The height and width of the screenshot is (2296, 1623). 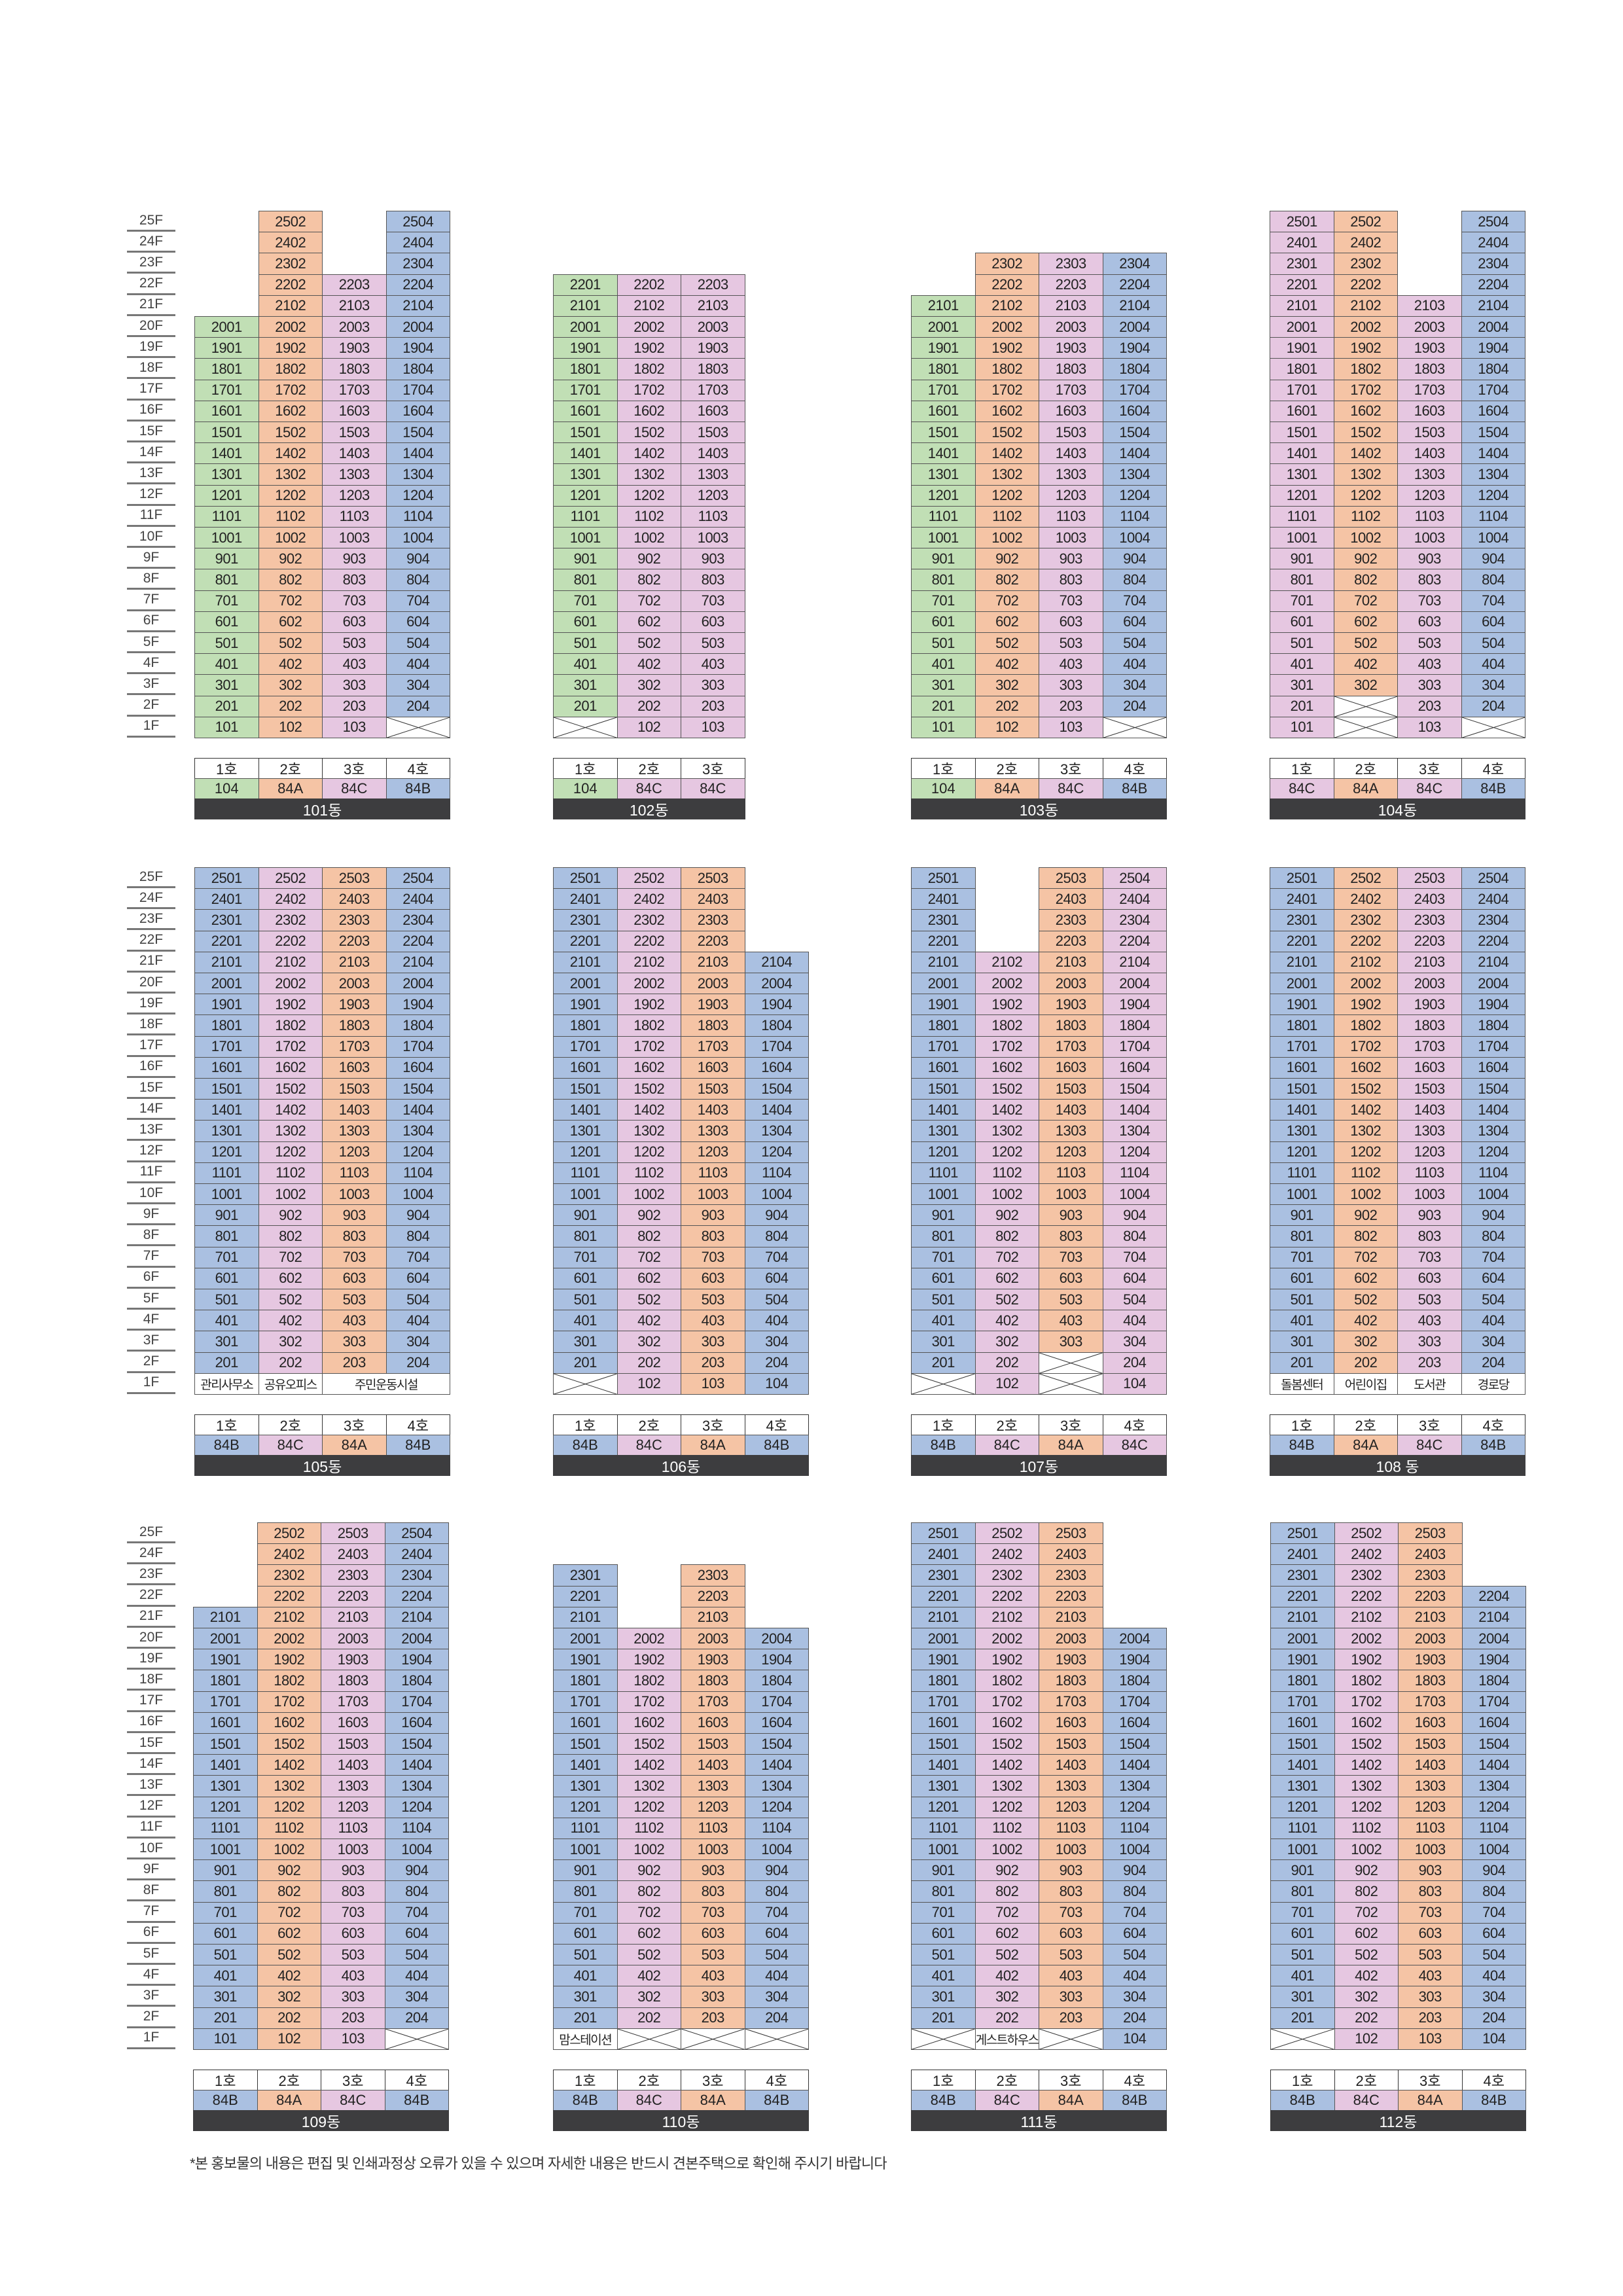 What do you see at coordinates (1134, 899) in the screenshot?
I see `unit-cell: 2404` at bounding box center [1134, 899].